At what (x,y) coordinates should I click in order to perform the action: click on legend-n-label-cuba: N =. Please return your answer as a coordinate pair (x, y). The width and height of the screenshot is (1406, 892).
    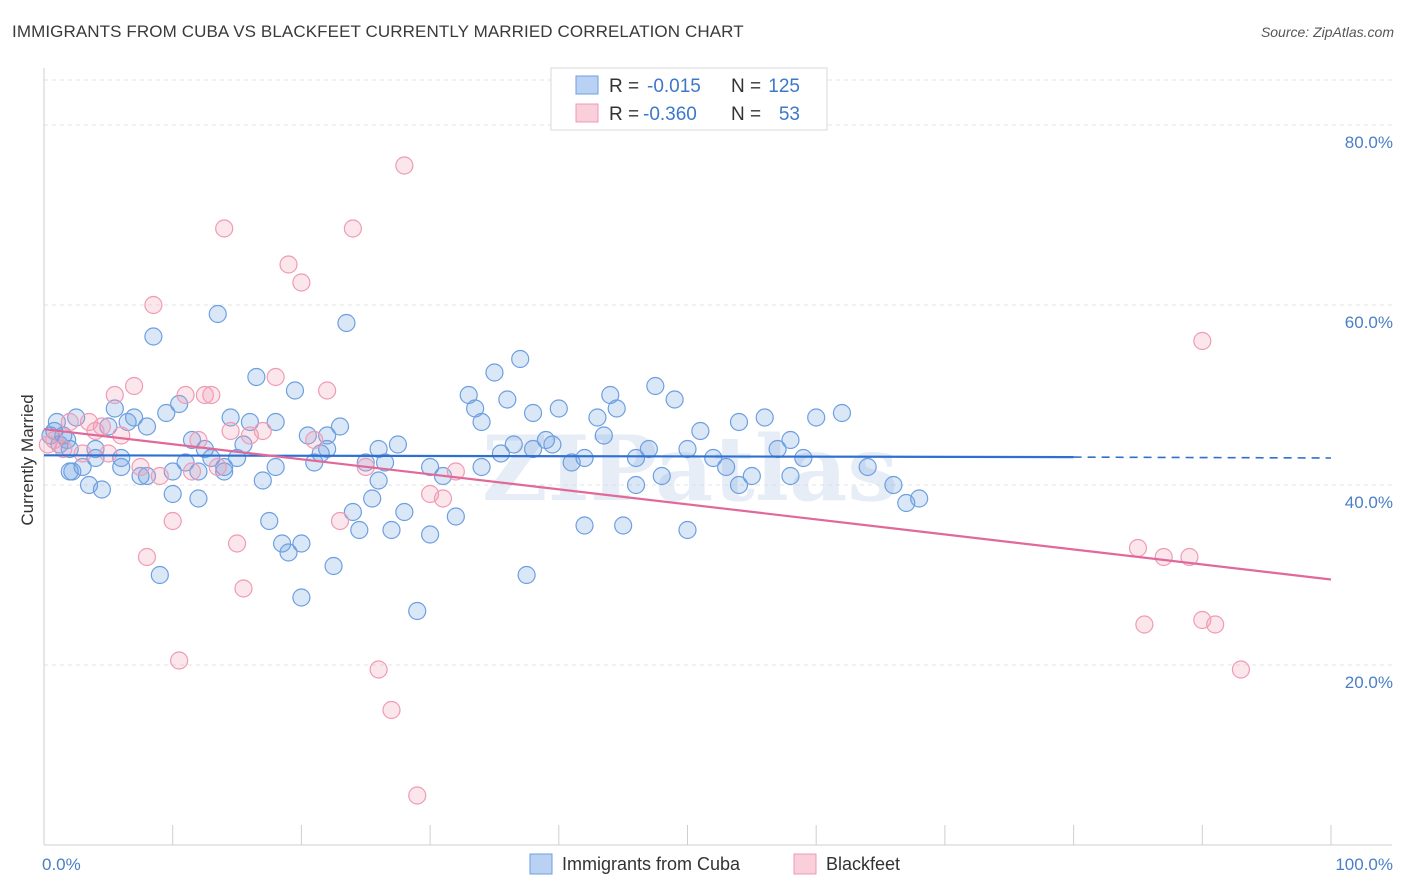
    Looking at the image, I should click on (746, 86).